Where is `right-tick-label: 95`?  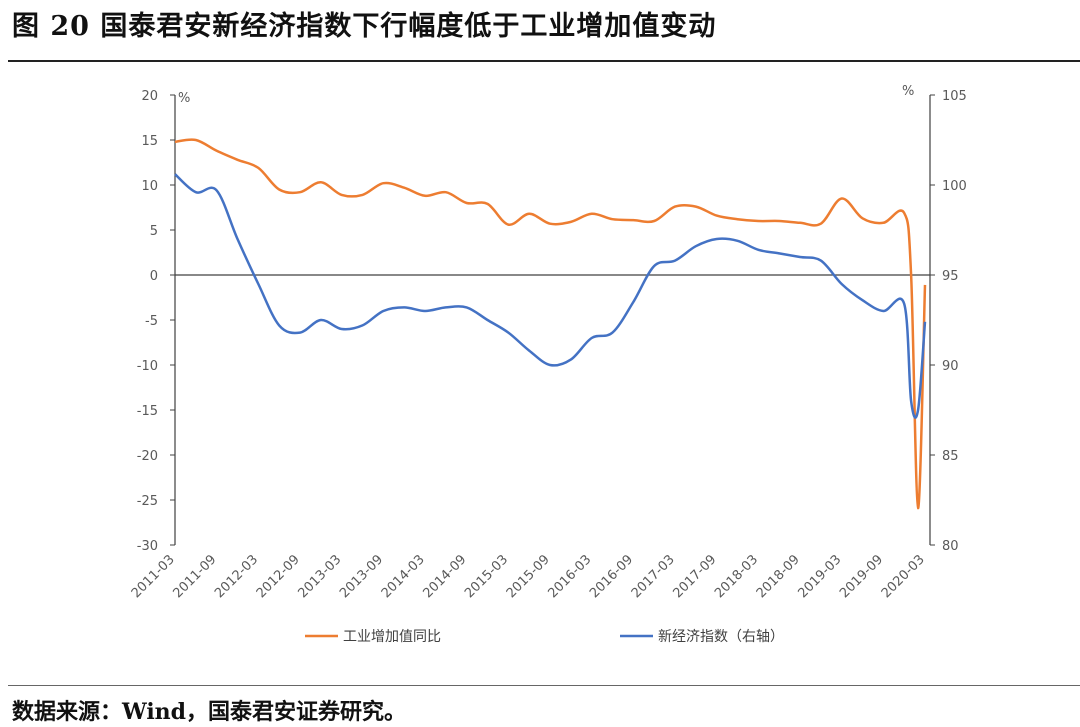 right-tick-label: 95 is located at coordinates (950, 276).